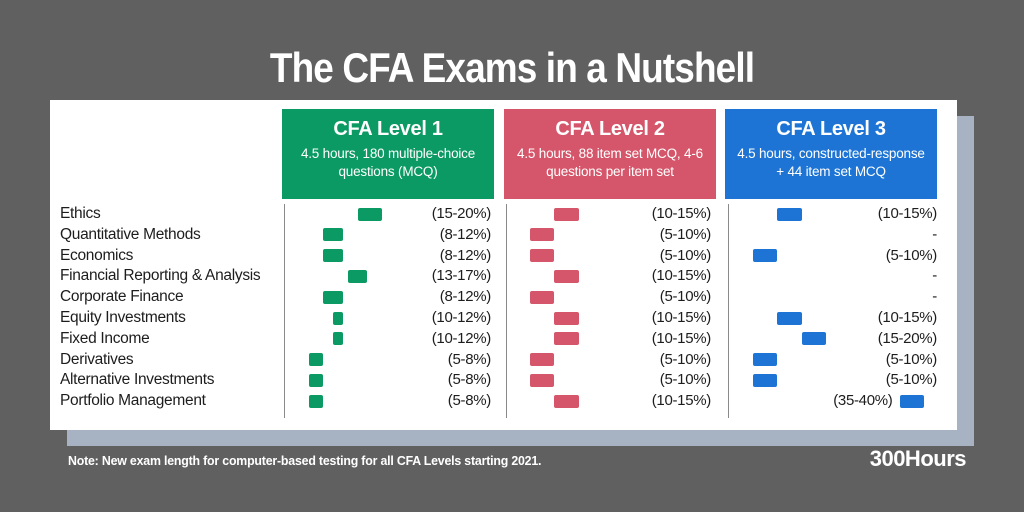 The height and width of the screenshot is (512, 1024). I want to click on topic-label: Alternative Investments, so click(137, 380).